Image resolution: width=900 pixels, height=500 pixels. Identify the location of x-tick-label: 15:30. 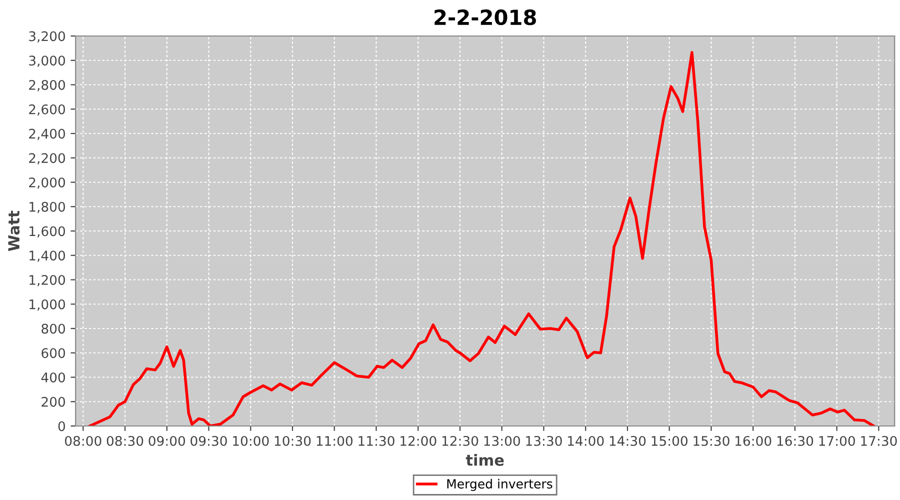
(712, 441).